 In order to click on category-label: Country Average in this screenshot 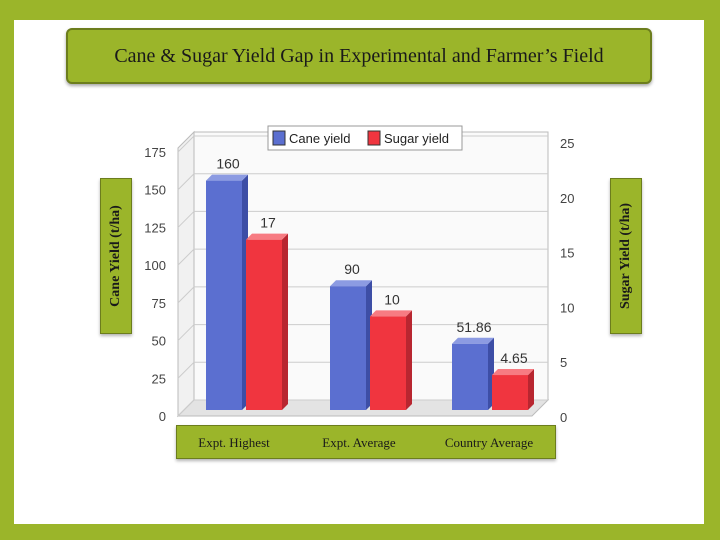, I will do `click(489, 442)`.